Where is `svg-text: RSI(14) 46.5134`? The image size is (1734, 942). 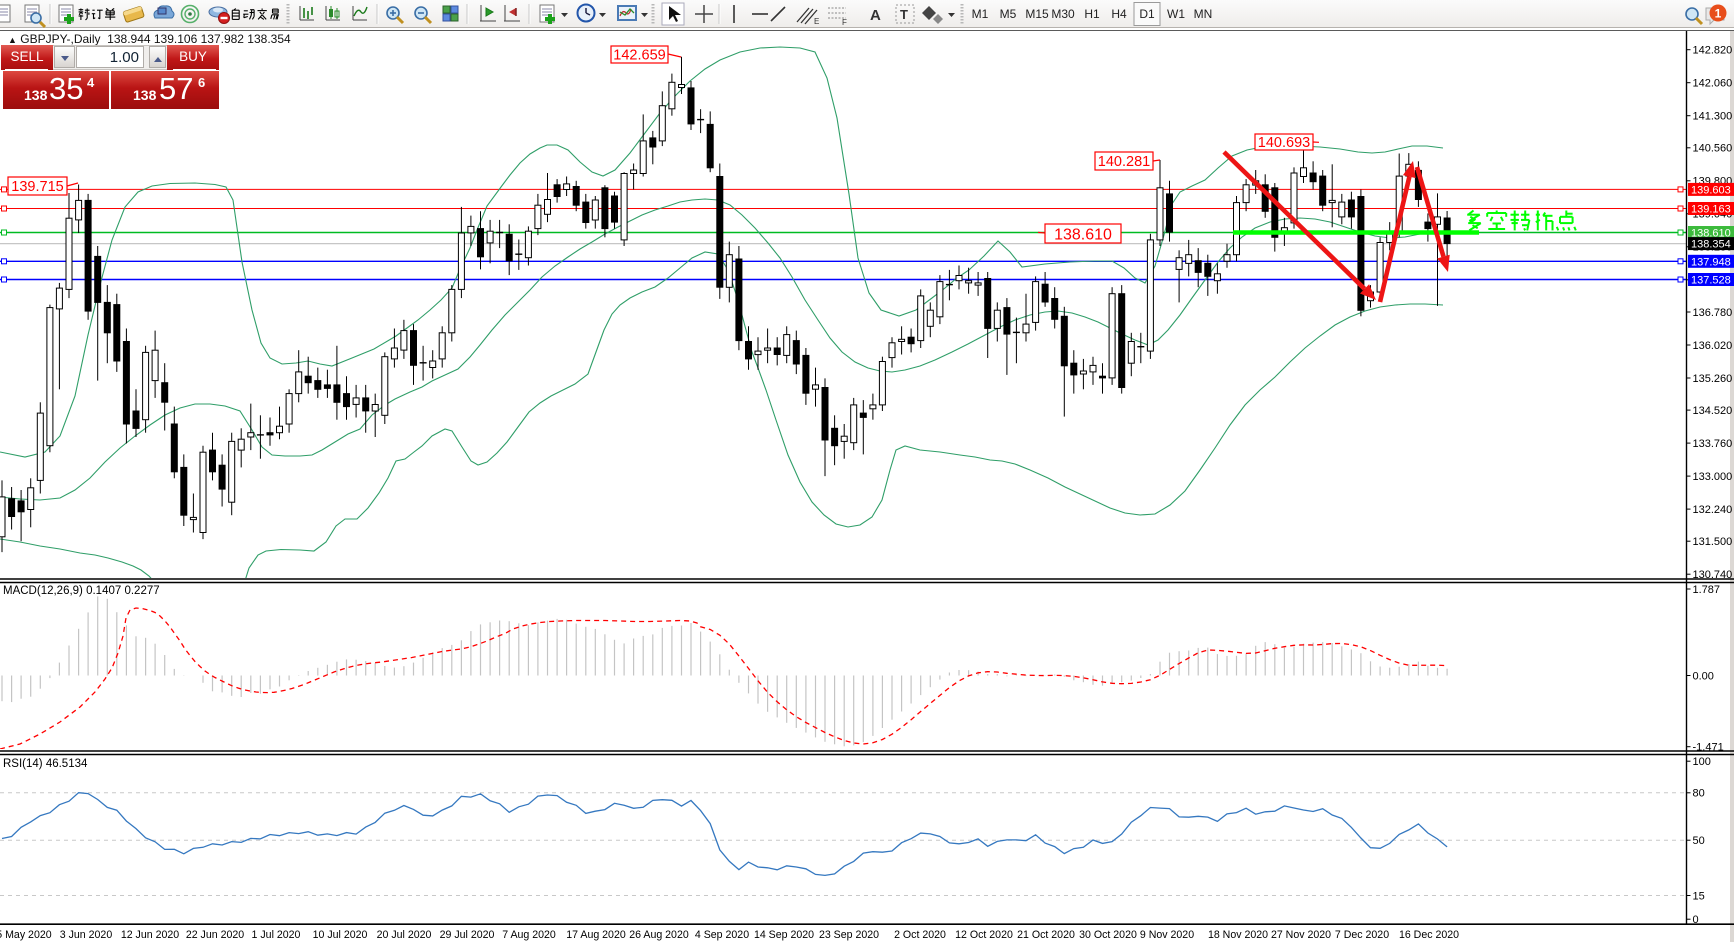
svg-text: RSI(14) 46.5134 is located at coordinates (45, 764).